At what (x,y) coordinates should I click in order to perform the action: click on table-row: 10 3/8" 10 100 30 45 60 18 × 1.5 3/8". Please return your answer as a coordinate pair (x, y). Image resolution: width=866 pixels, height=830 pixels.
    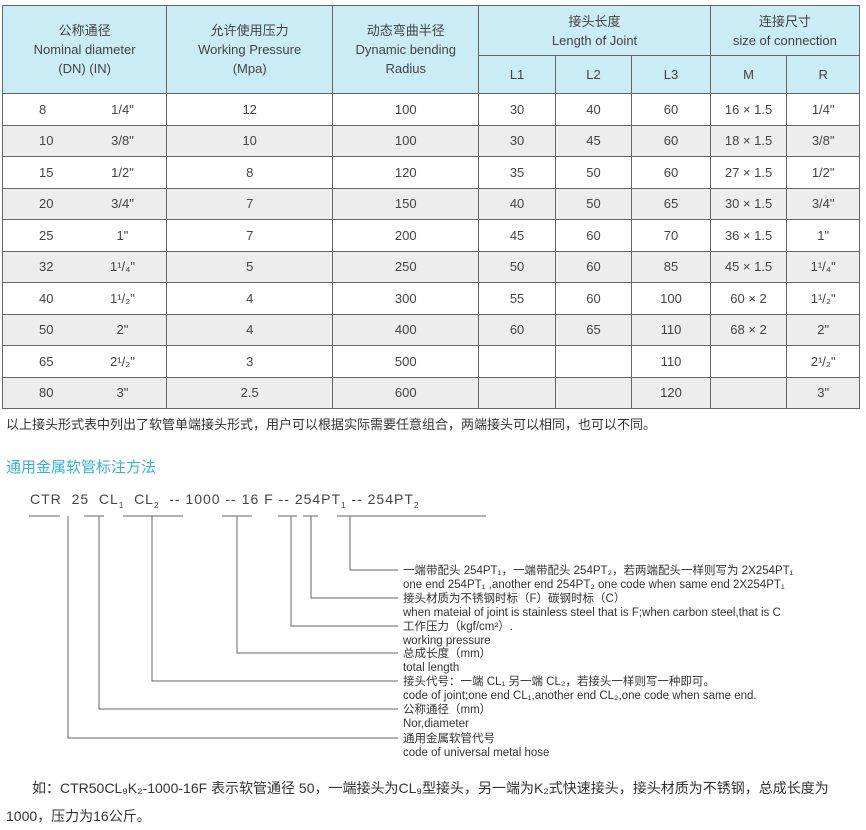
    Looking at the image, I should click on (430, 140).